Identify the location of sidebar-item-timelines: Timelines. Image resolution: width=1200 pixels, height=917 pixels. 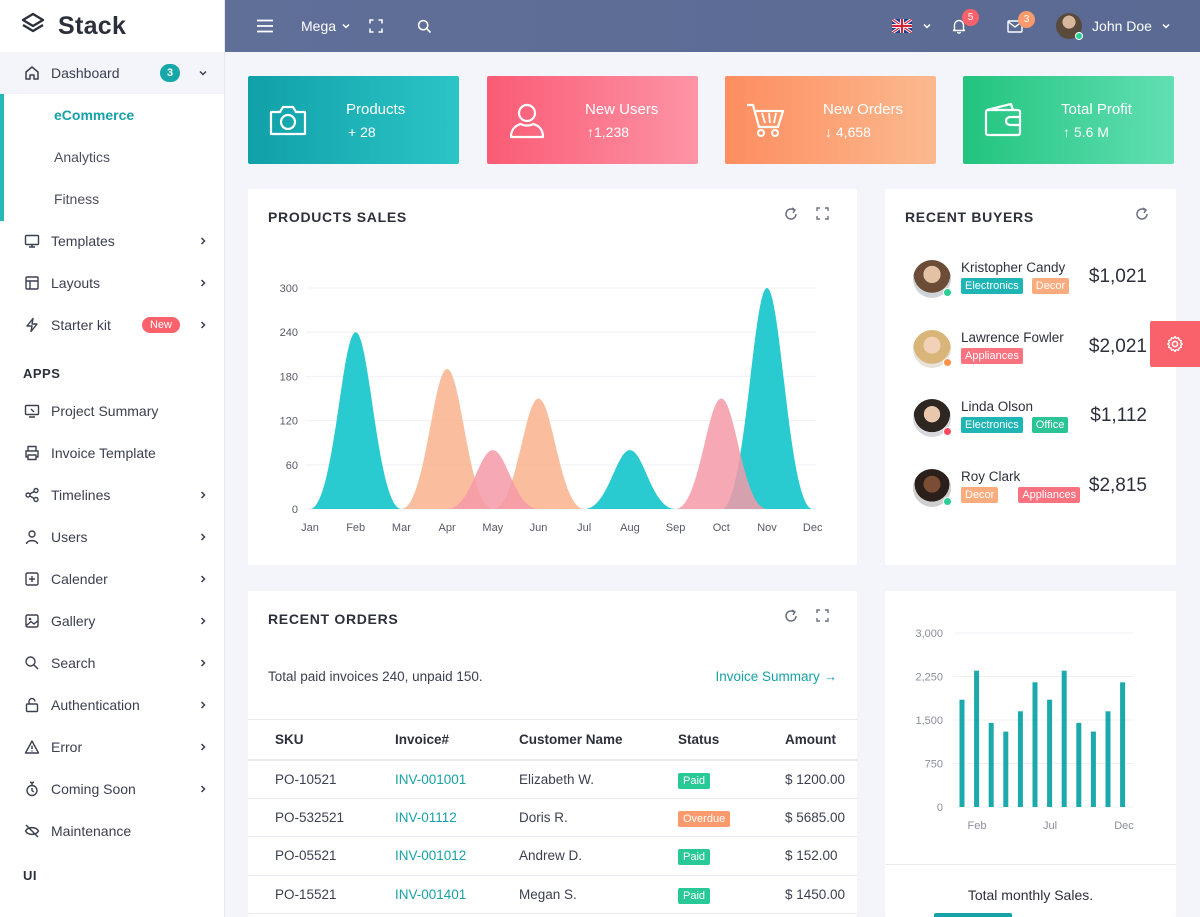
(112, 495).